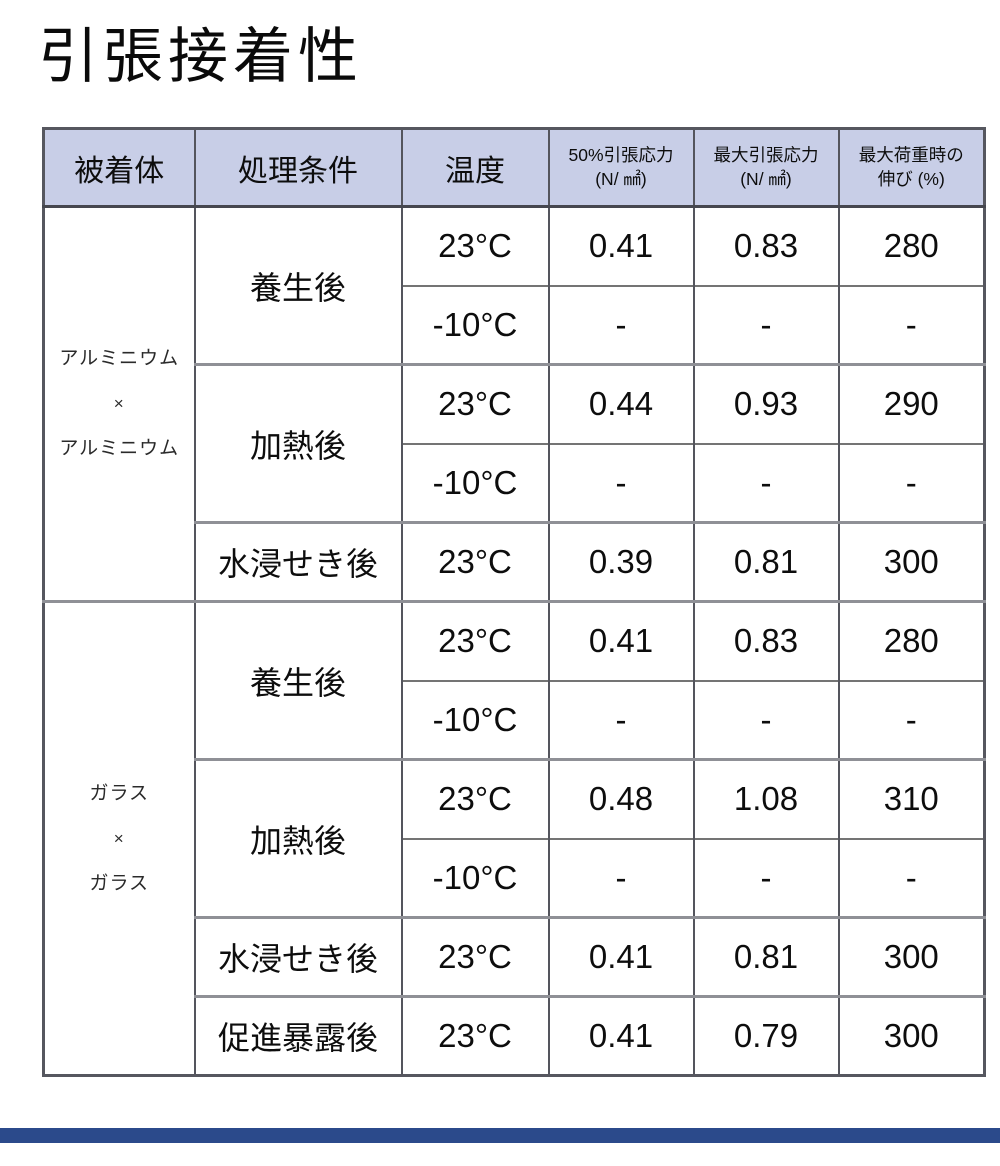  I want to click on header-max-stress-line1: 最大引張応力, so click(766, 155).